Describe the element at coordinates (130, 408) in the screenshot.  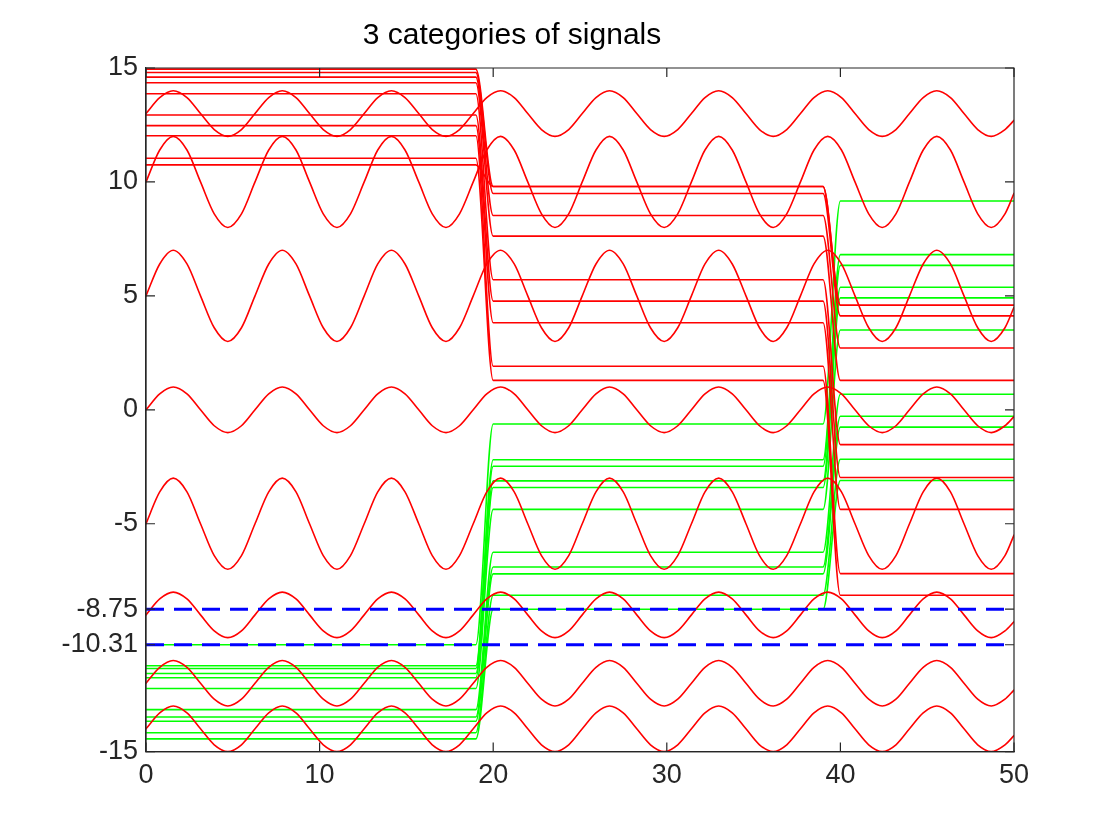
I see `y-tick-label: 0` at that location.